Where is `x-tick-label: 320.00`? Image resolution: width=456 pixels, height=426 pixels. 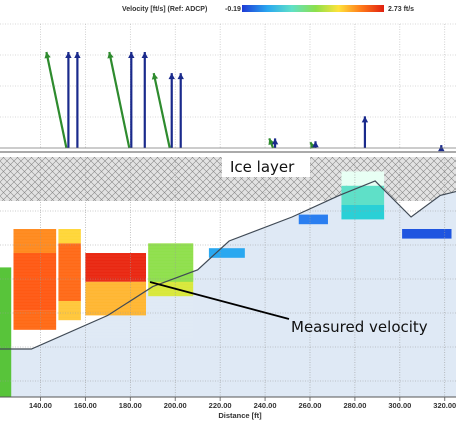
x-tick-label: 320.00 is located at coordinates (444, 405).